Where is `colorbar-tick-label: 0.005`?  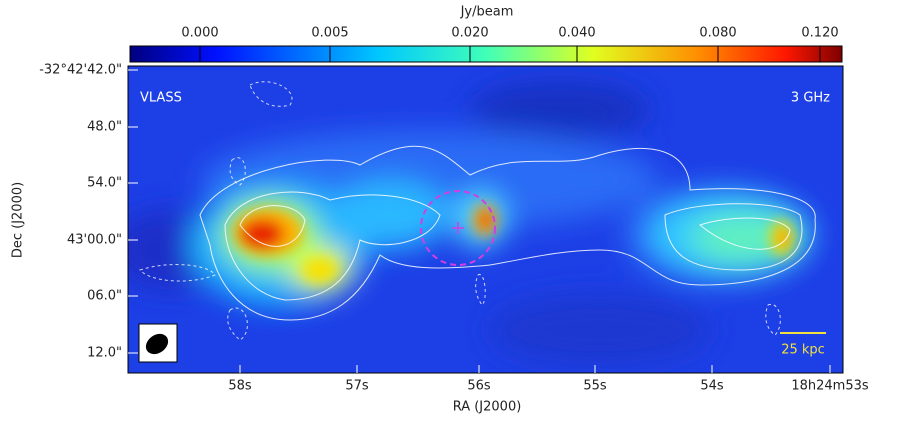
colorbar-tick-label: 0.005 is located at coordinates (329, 33).